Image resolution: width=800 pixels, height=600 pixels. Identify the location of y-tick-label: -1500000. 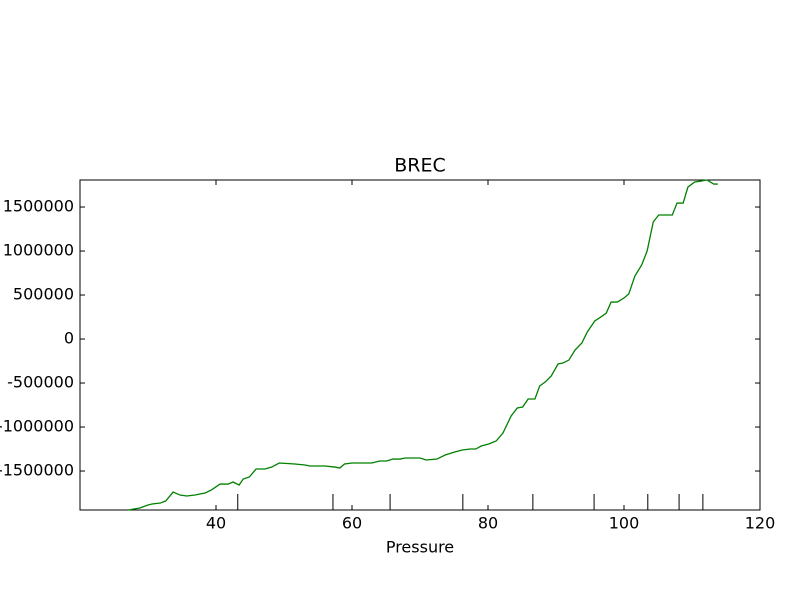
(37, 470).